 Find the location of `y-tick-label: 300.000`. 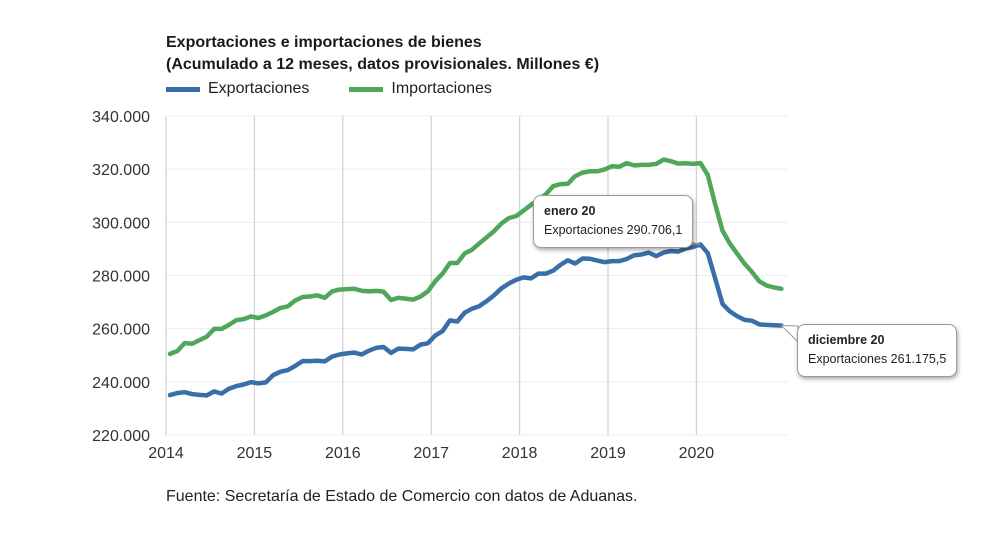

y-tick-label: 300.000 is located at coordinates (121, 223).